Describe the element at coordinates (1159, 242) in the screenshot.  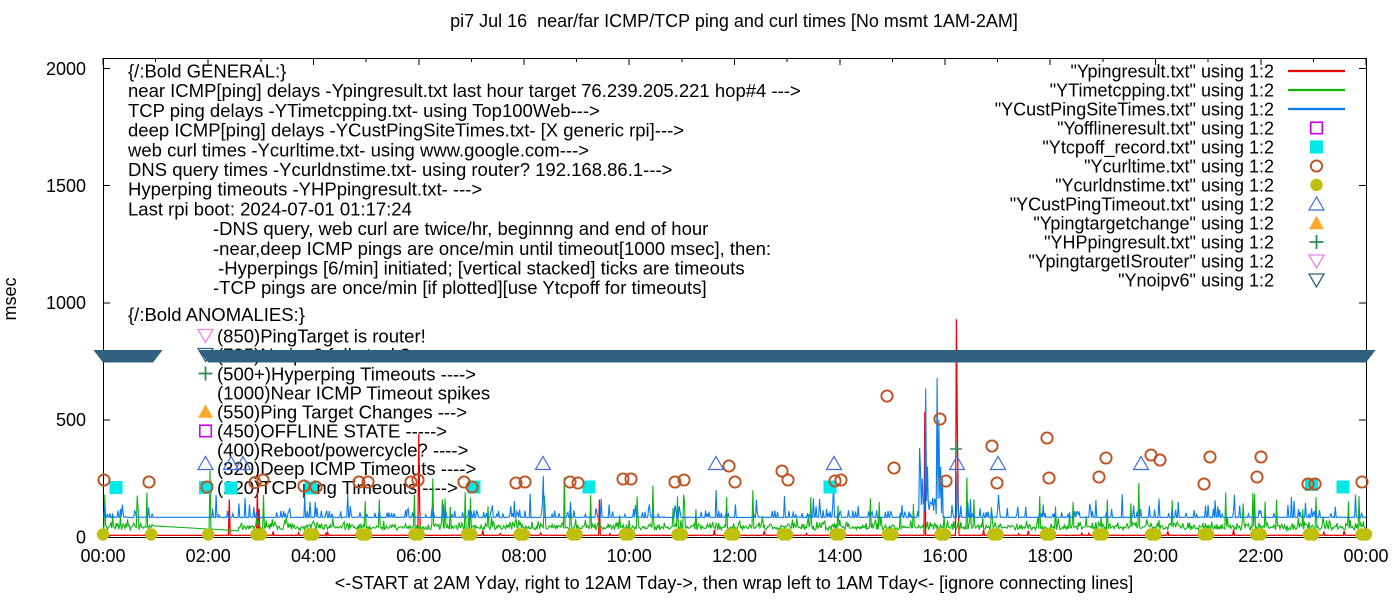
I see `svg-text: "YHPpingresult.txt" using 1:2` at that location.